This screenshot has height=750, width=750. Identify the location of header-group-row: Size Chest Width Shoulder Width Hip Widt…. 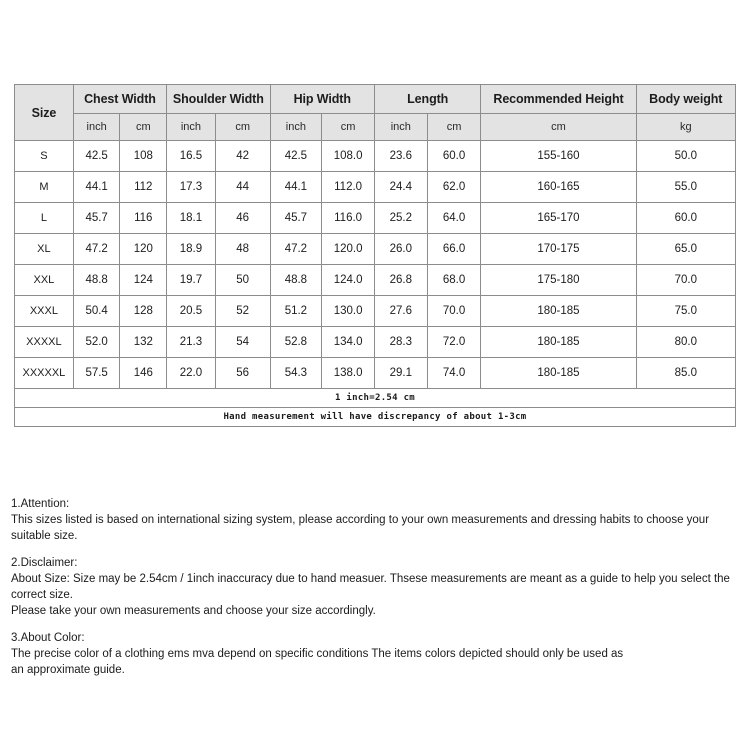
(375, 112).